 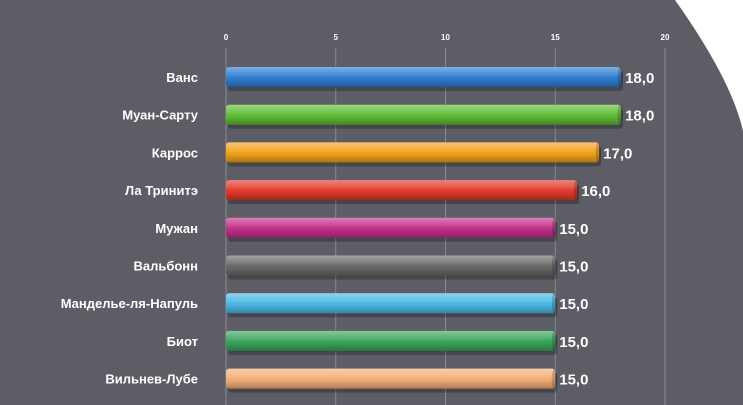 What do you see at coordinates (617, 153) in the screenshot?
I see `data-label: 17,0` at bounding box center [617, 153].